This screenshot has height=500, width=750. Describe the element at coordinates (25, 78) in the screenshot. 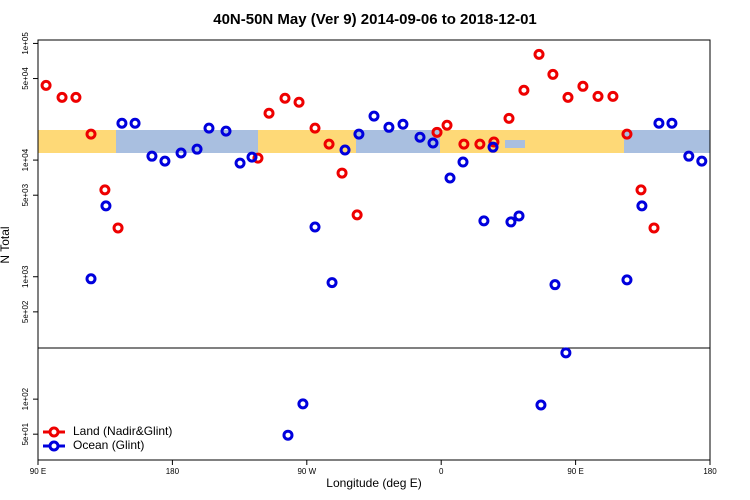

I see `y-tick-label: 5e+04` at that location.